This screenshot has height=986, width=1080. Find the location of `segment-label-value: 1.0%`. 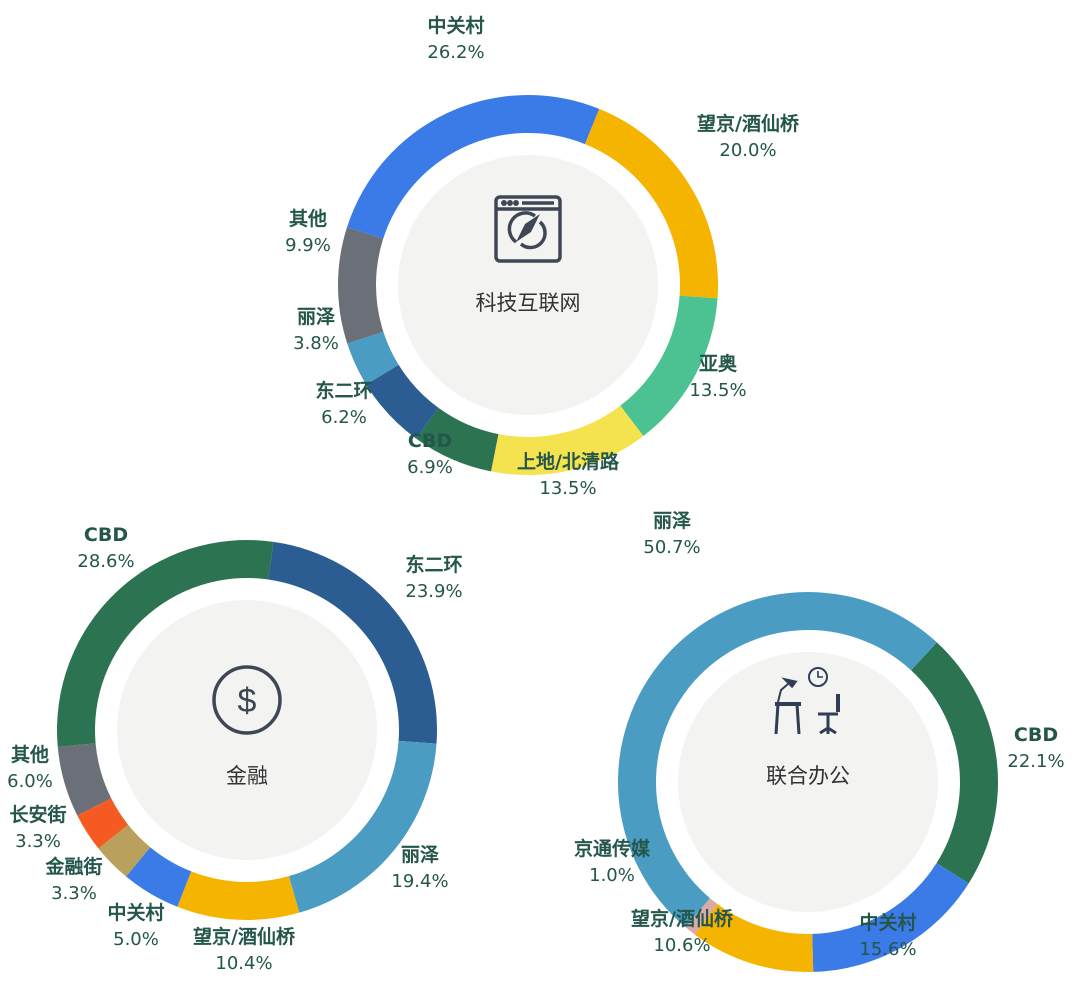

segment-label-value: 1.0% is located at coordinates (612, 875).